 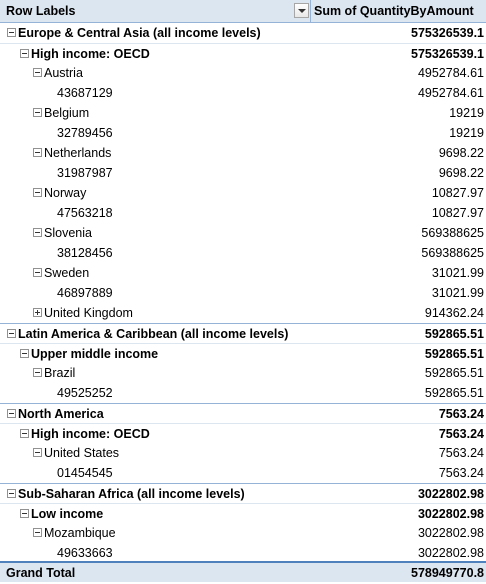 I want to click on country-row: United Kingdom 914362.24, so click(x=243, y=313).